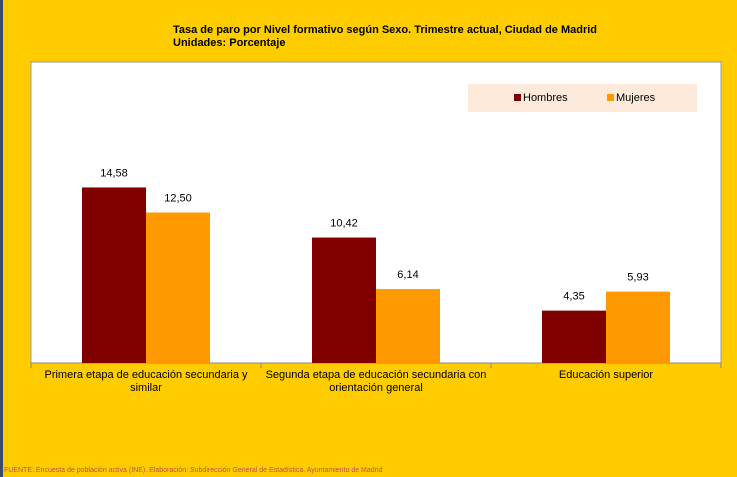 The height and width of the screenshot is (477, 737). What do you see at coordinates (1, 238) in the screenshot?
I see `left-edge` at bounding box center [1, 238].